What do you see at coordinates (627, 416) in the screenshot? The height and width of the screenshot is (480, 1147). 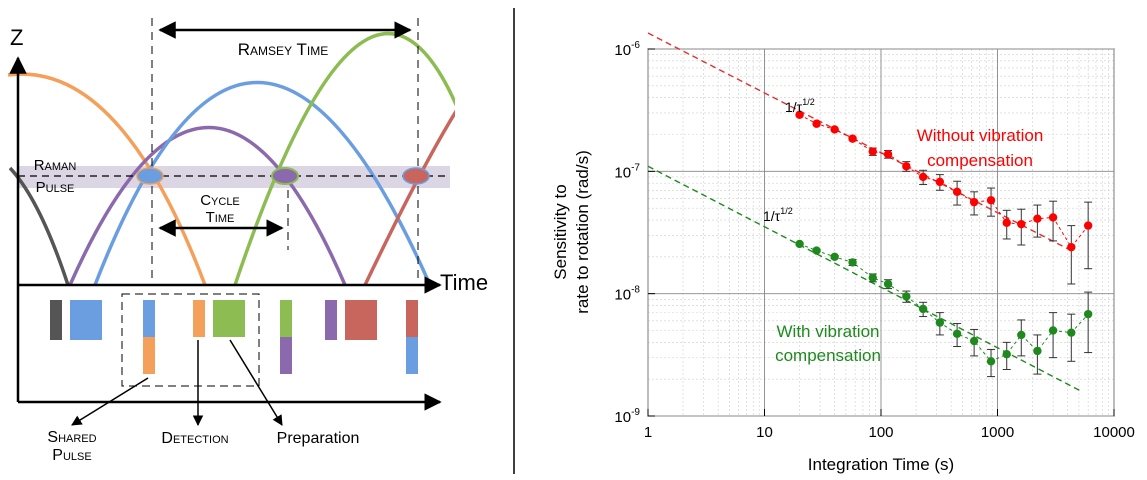 I see `y-tick-label: 10⁻⁹` at bounding box center [627, 416].